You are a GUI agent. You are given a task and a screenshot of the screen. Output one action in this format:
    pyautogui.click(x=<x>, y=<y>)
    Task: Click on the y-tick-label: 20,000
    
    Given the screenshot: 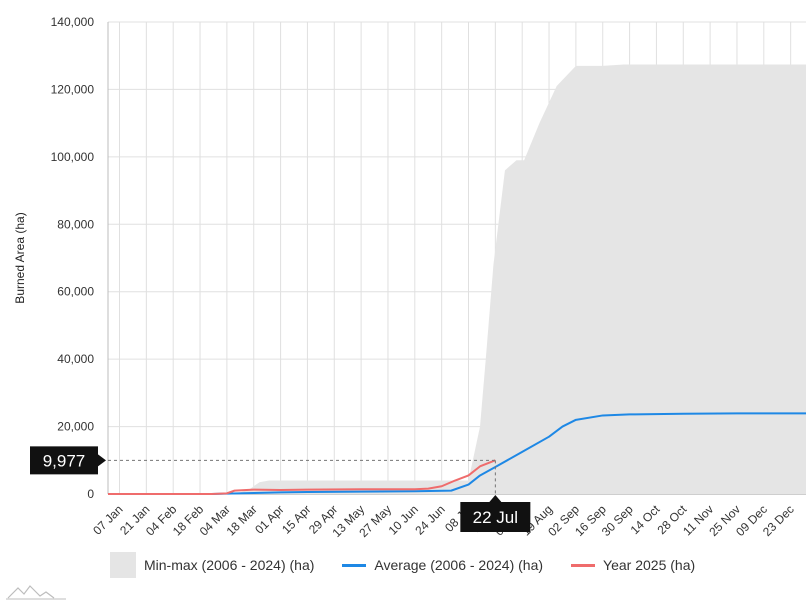 What is the action you would take?
    pyautogui.click(x=75, y=427)
    